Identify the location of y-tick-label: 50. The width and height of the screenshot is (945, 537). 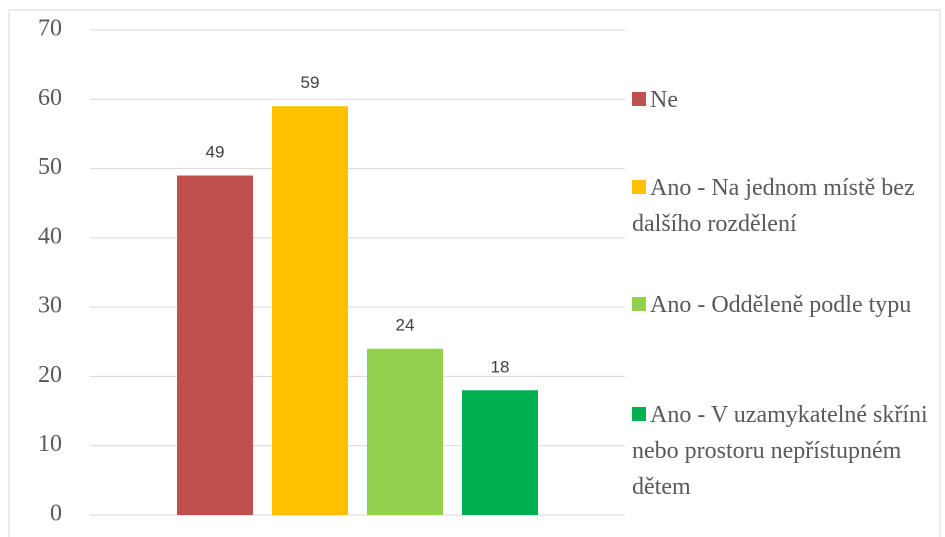
(50, 167).